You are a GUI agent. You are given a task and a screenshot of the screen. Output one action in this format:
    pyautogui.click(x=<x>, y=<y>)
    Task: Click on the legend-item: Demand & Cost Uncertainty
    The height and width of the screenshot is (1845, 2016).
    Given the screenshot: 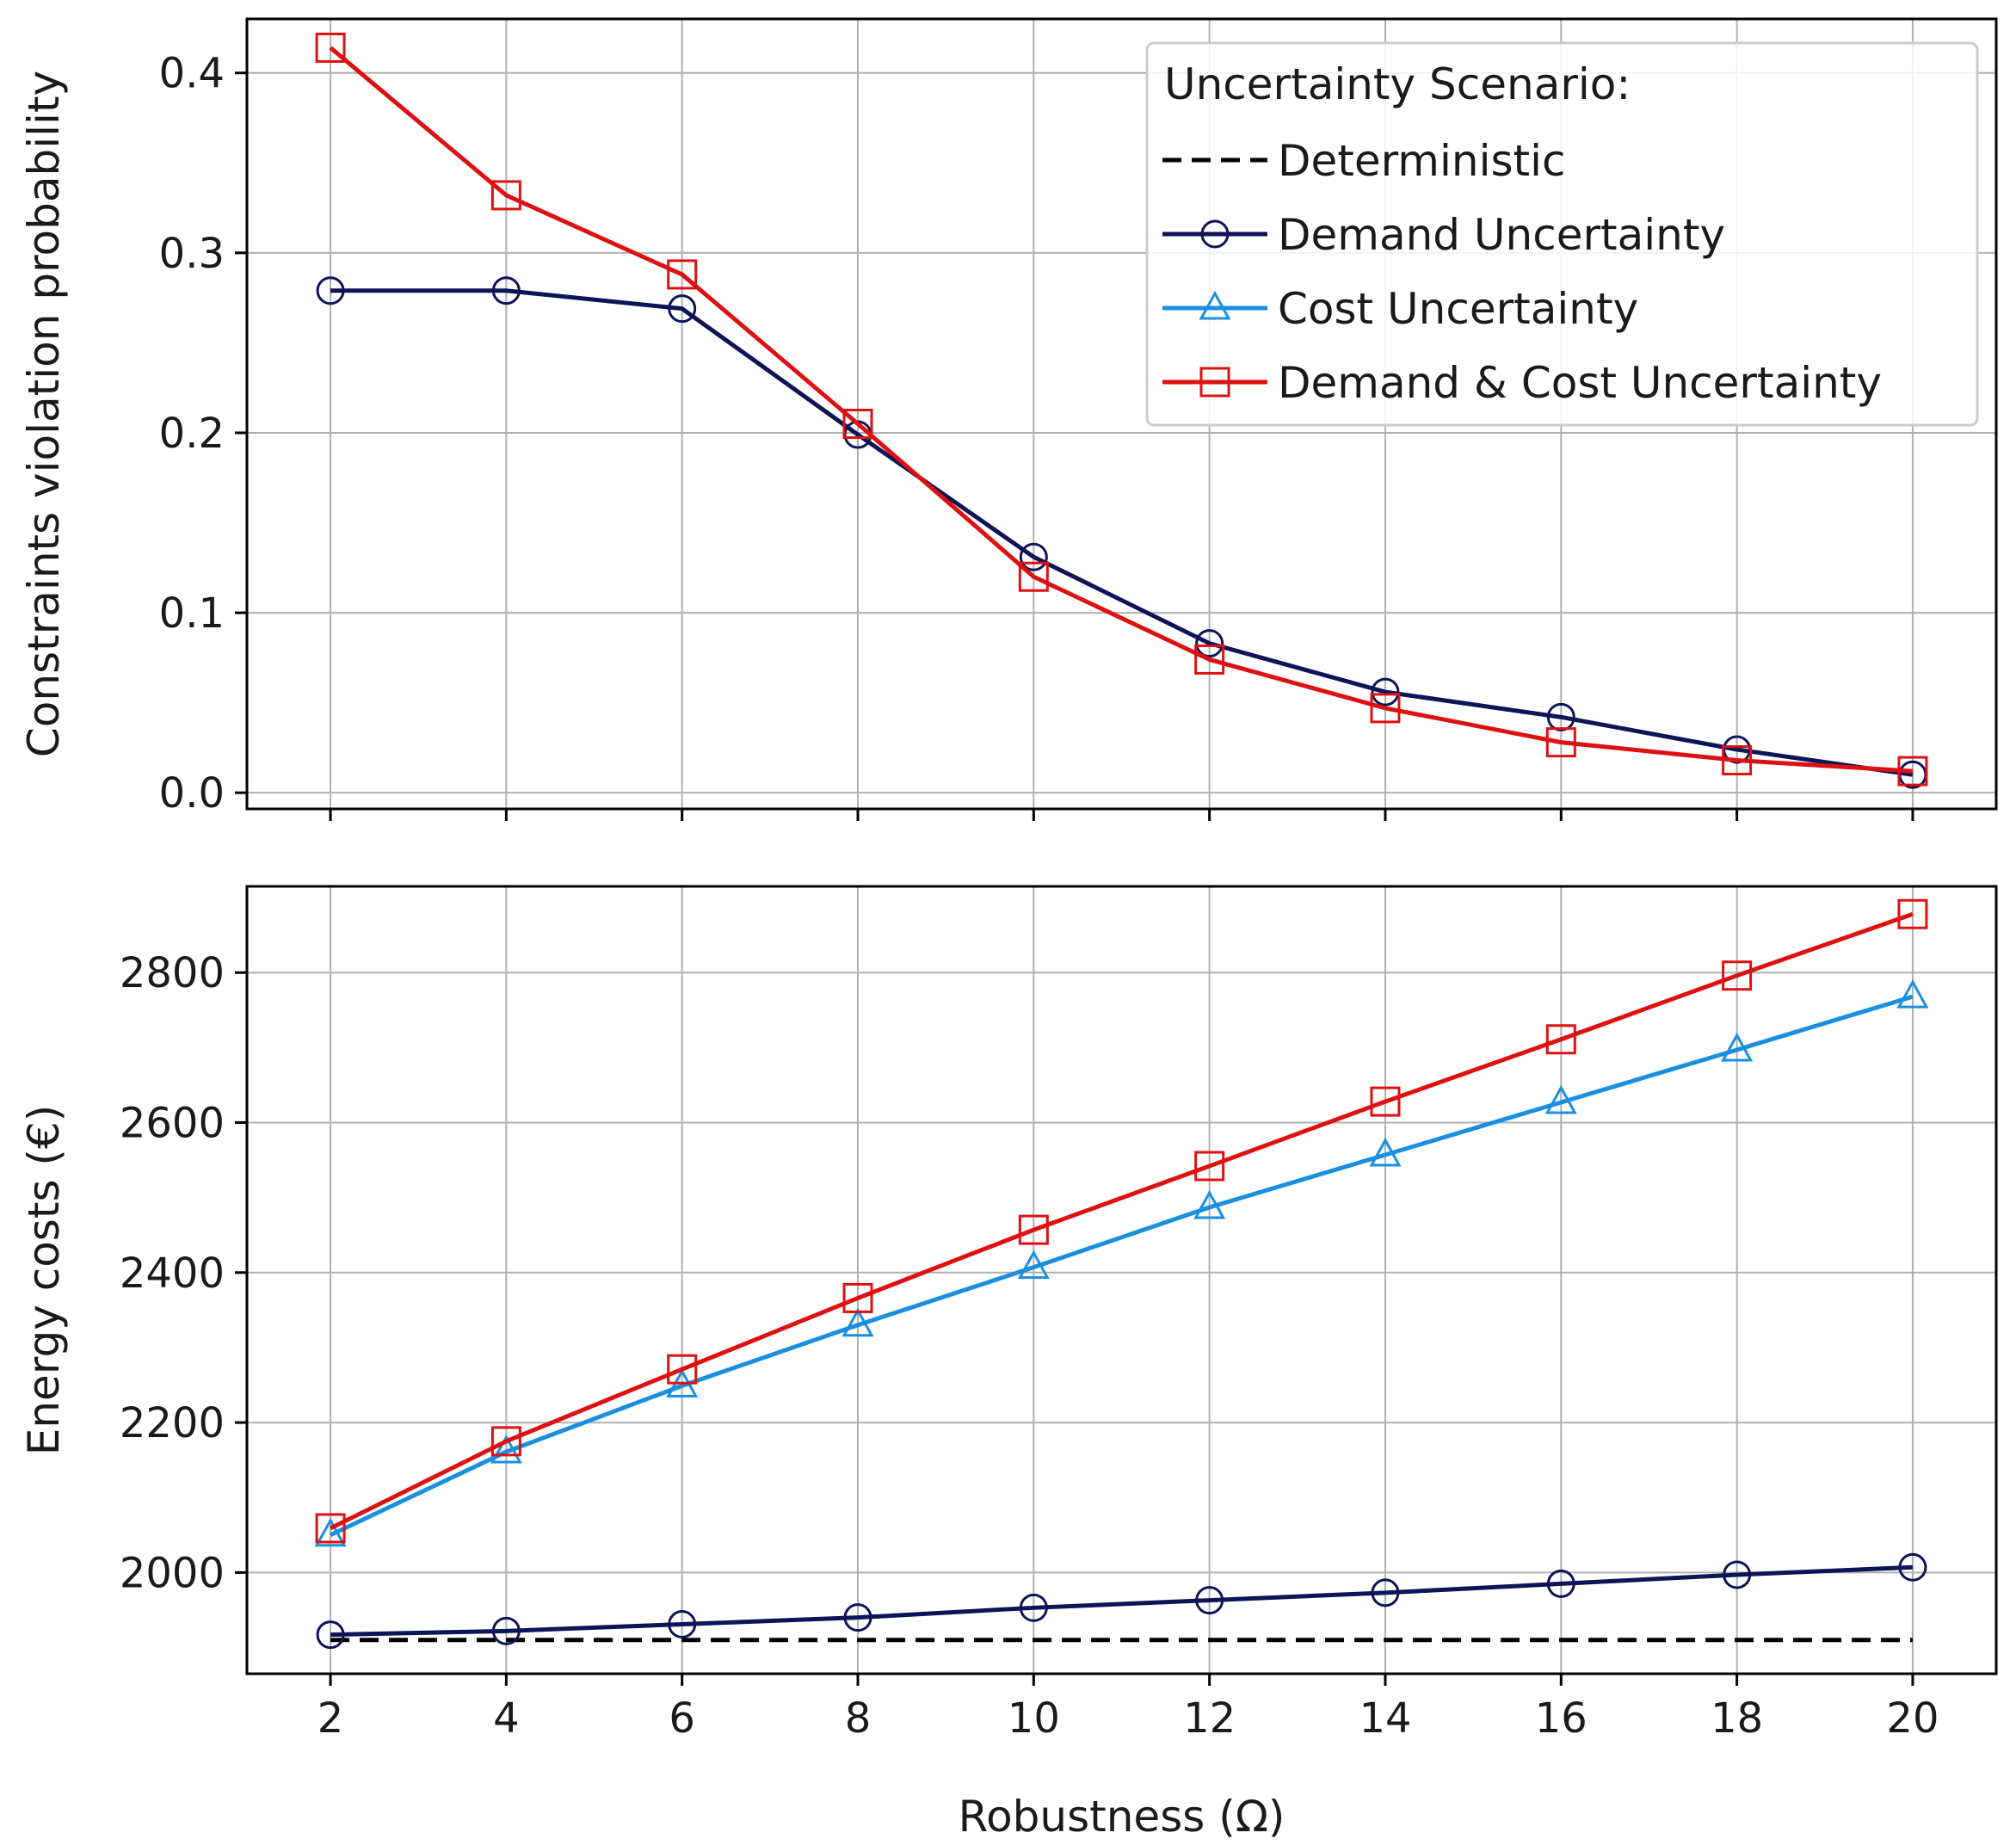 What is the action you would take?
    pyautogui.click(x=1522, y=383)
    